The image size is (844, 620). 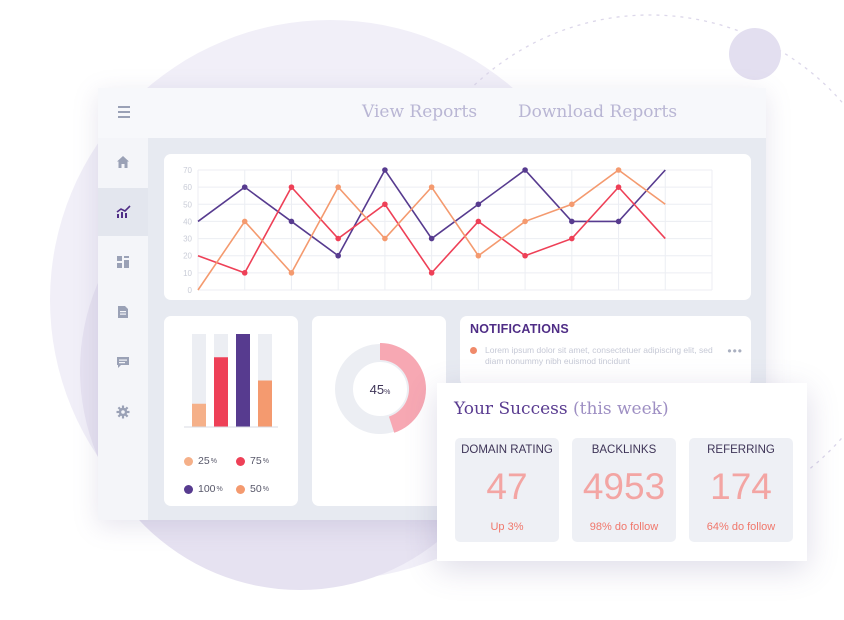 I want to click on analytics-icon, so click(x=123, y=211).